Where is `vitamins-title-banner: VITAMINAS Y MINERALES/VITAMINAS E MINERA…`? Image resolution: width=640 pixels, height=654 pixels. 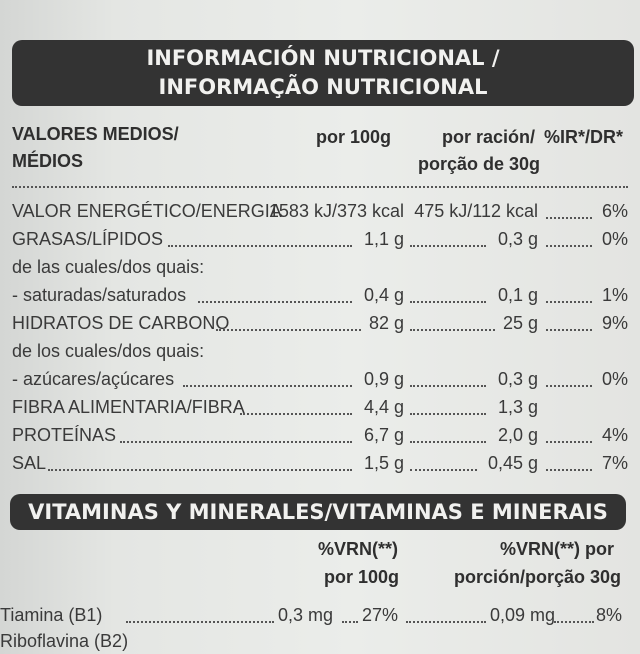
vitamins-title-banner: VITAMINAS Y MINERALES/VITAMINAS E MINERA… is located at coordinates (318, 512).